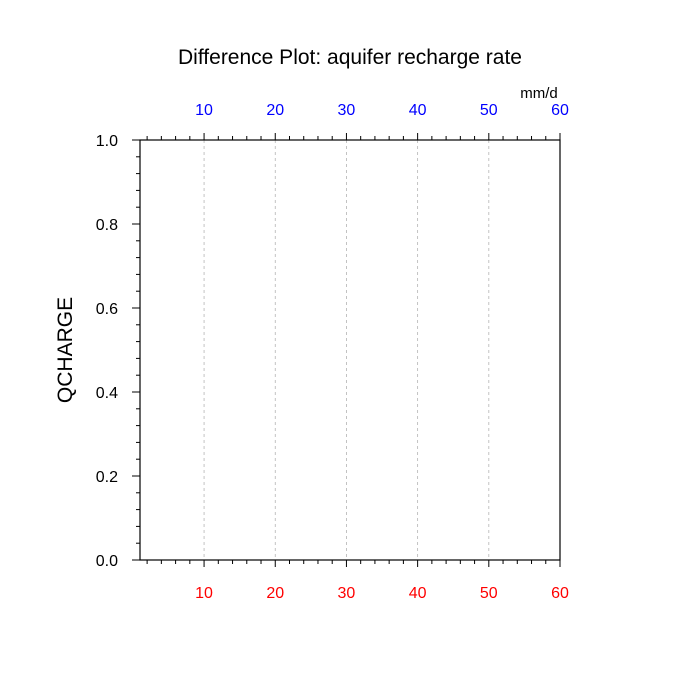 The width and height of the screenshot is (700, 700). Describe the element at coordinates (107, 309) in the screenshot. I see `y-tick-label: 0.6` at that location.